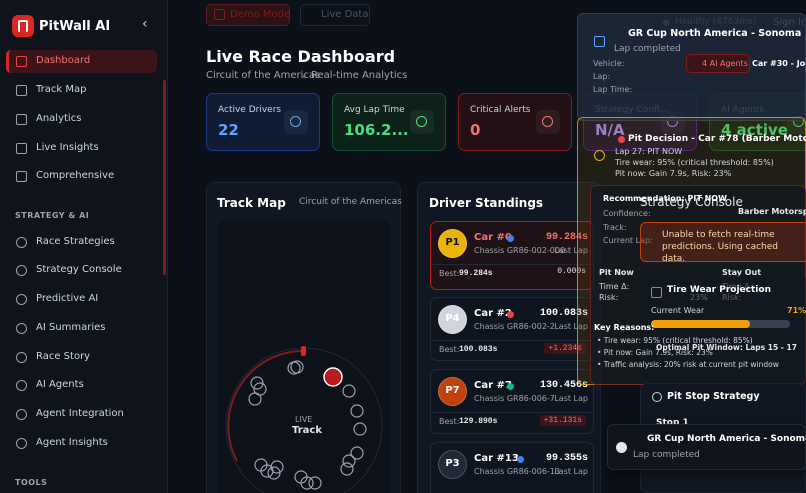 The image size is (806, 493). What do you see at coordinates (613, 89) in the screenshot?
I see `field-label: Lap Time:` at bounding box center [613, 89].